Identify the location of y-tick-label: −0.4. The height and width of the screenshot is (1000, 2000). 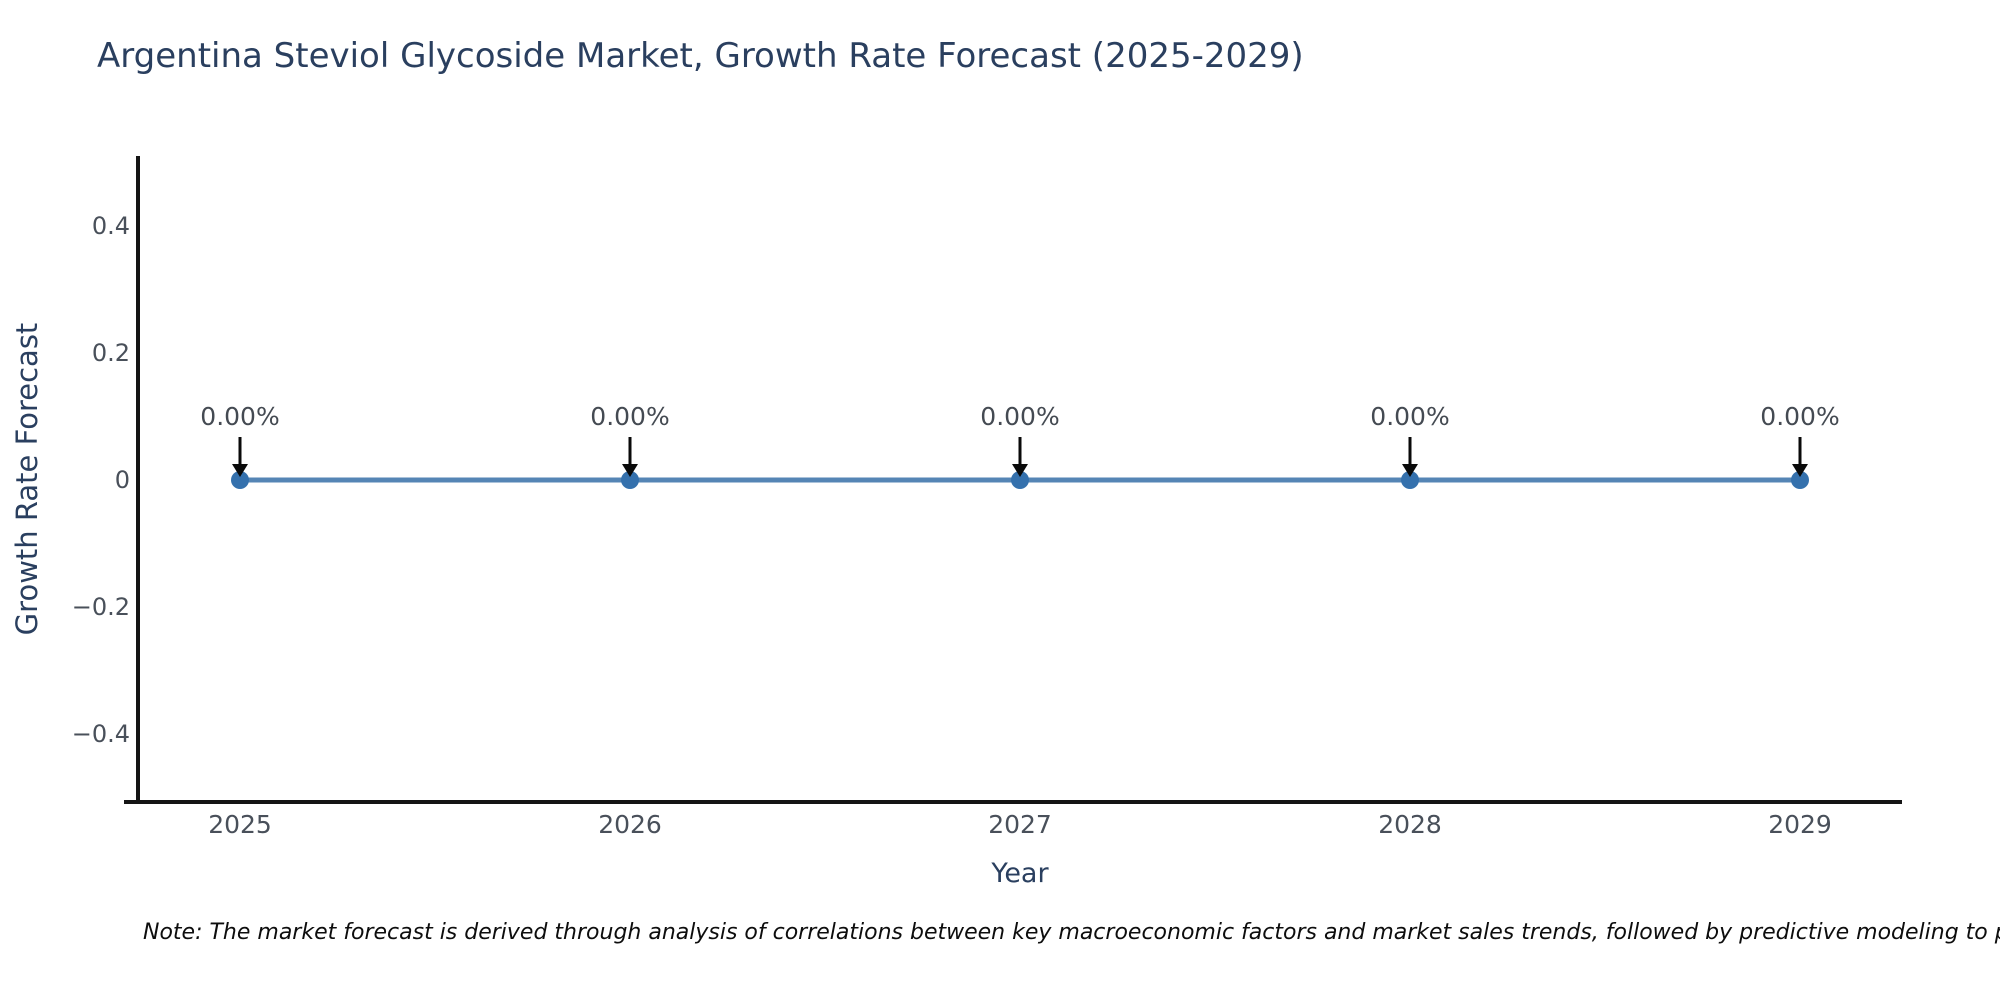
(100, 734).